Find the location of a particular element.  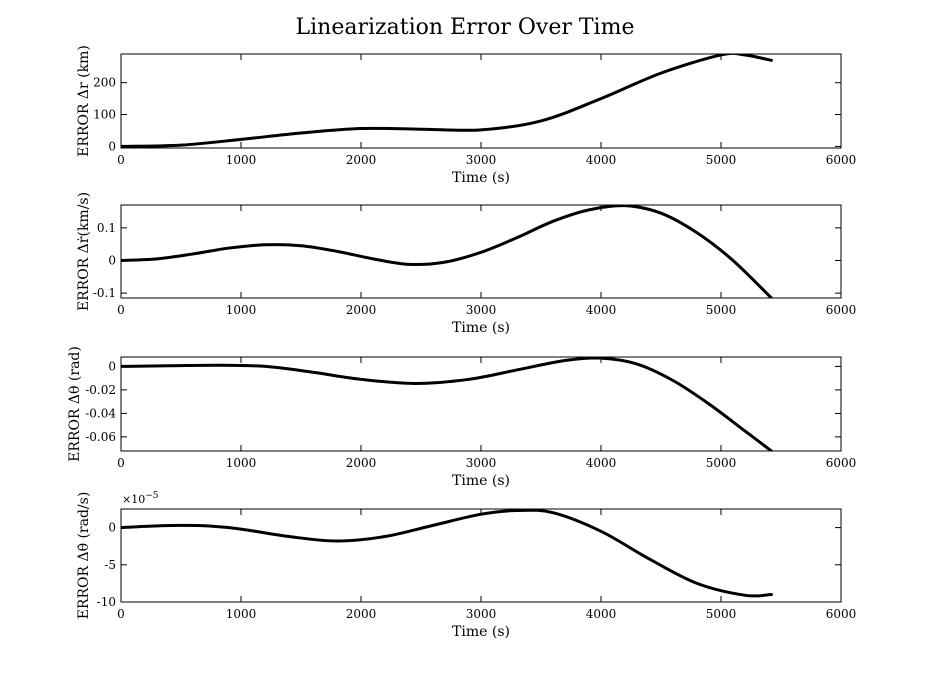

y-tick-label: -10 is located at coordinates (106, 602).